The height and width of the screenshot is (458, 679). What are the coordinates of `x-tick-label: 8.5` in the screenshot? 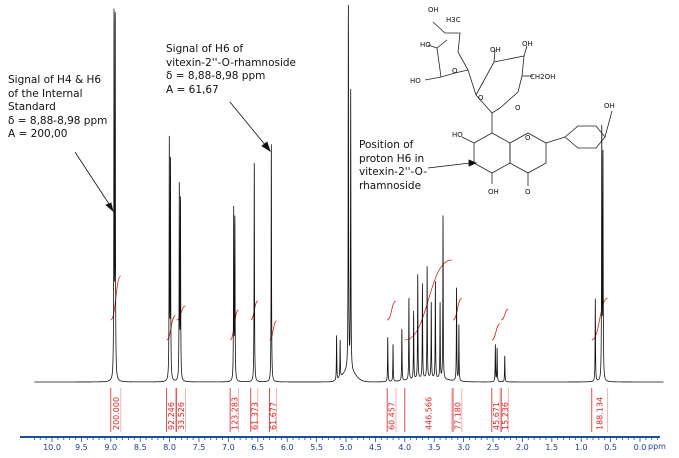 It's located at (140, 447).